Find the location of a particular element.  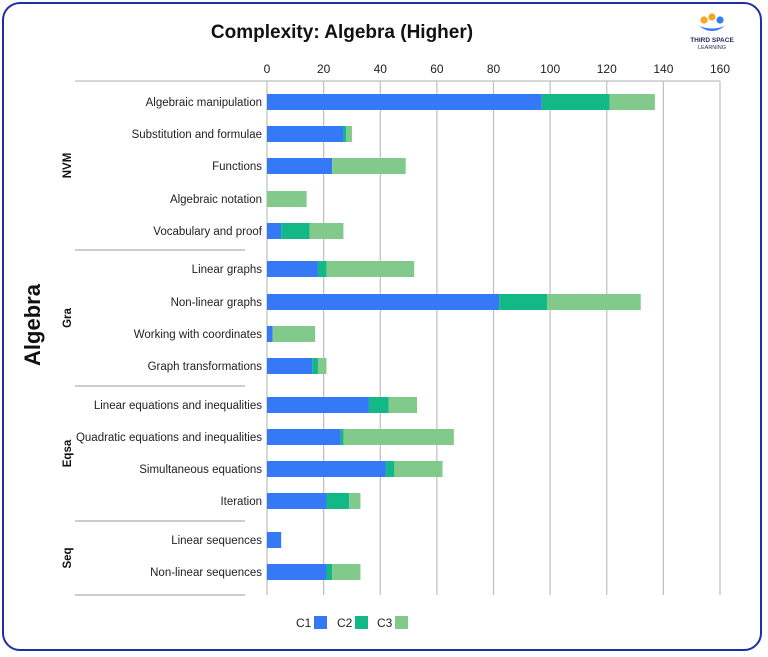

category-label: Linear equations and inequalities is located at coordinates (178, 406).